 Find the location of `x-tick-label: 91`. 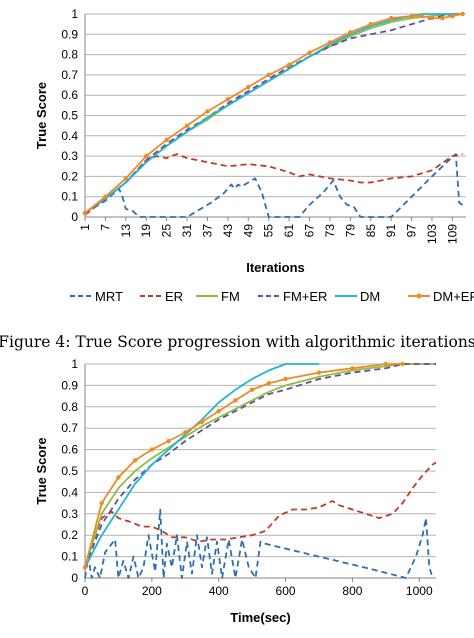

x-tick-label: 91 is located at coordinates (391, 231).